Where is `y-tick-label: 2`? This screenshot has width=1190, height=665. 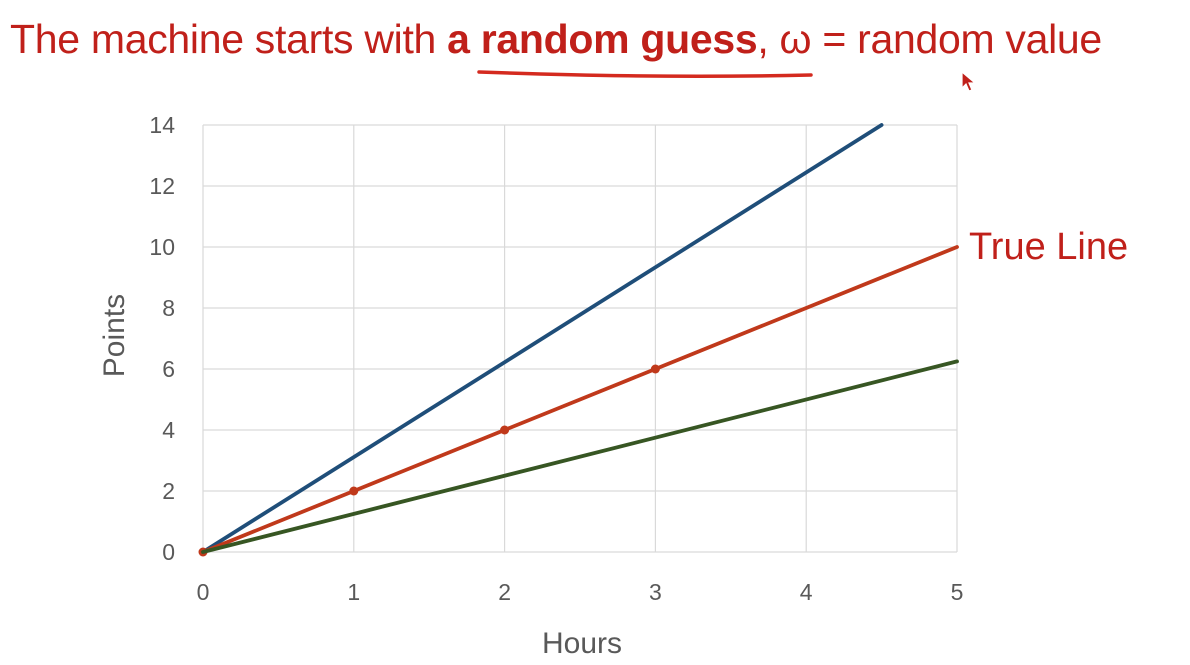 y-tick-label: 2 is located at coordinates (168, 491).